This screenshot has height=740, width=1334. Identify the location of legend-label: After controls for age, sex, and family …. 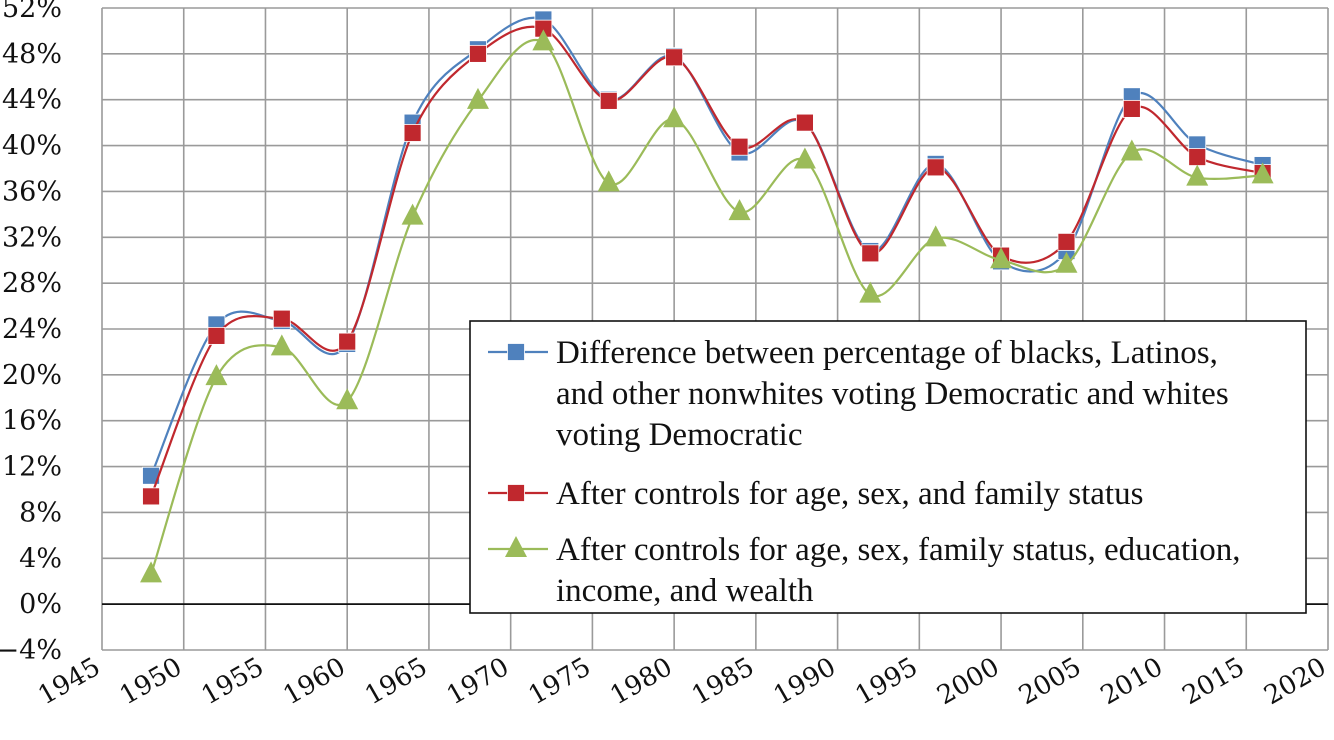
(849, 494).